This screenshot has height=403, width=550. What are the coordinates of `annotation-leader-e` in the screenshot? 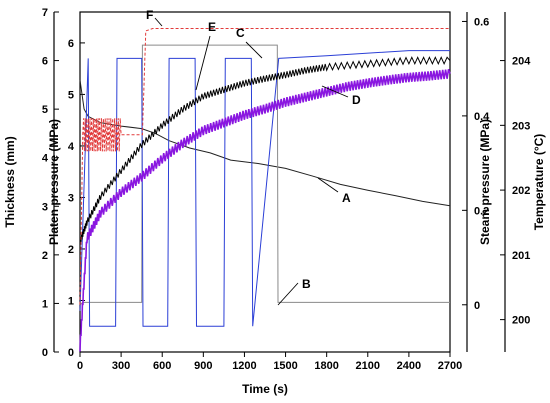 It's located at (203, 63).